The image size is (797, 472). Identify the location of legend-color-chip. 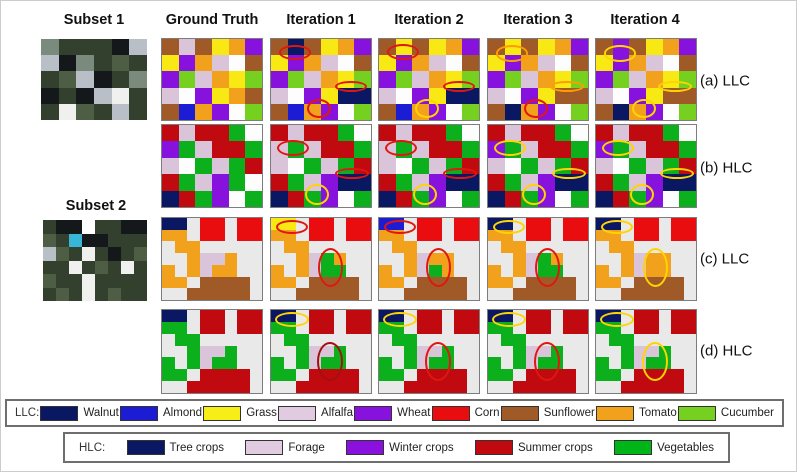
(493, 447).